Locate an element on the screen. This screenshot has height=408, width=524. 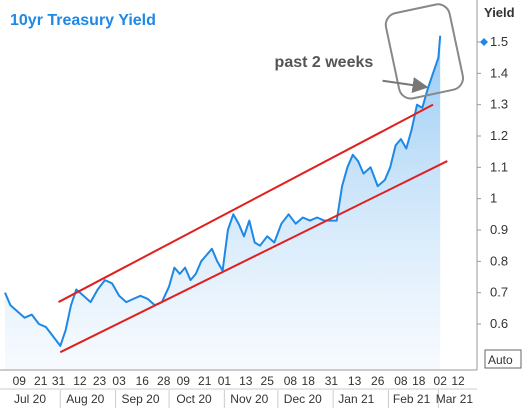
x-tick-label: 23 is located at coordinates (100, 381).